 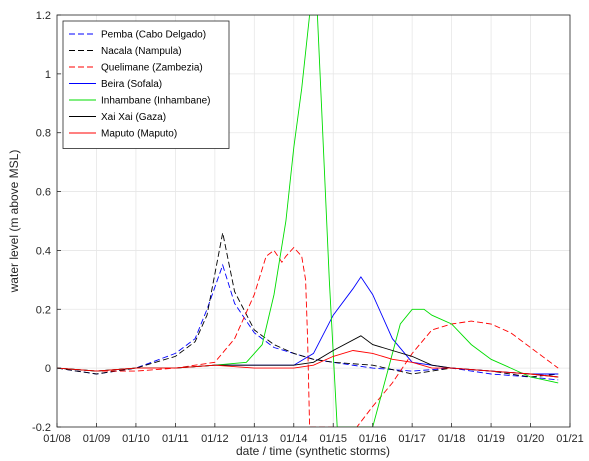 I want to click on x-tick-label: 01/20, so click(x=531, y=439).